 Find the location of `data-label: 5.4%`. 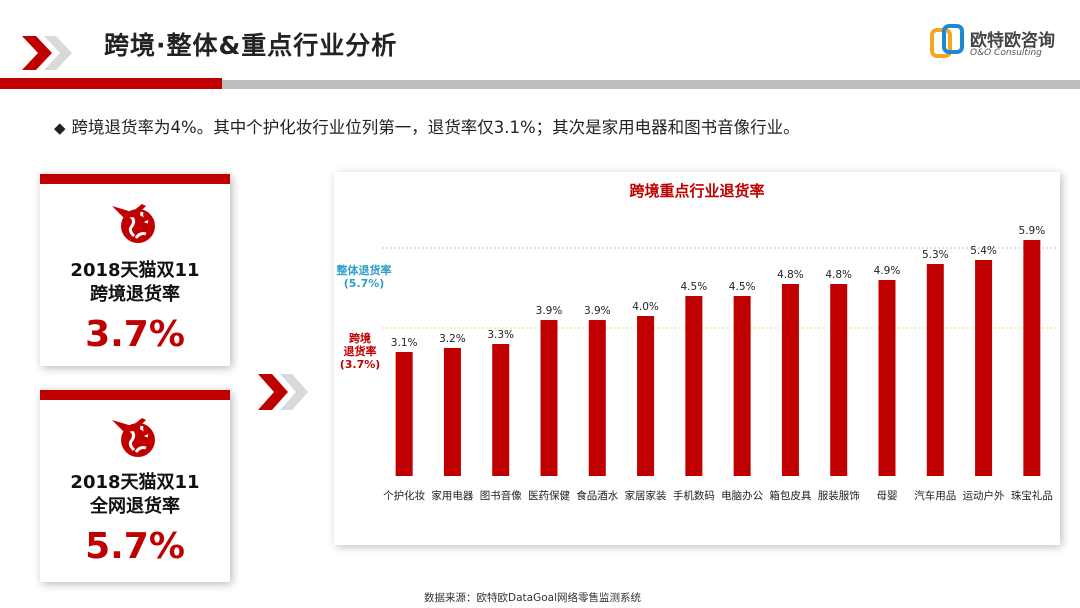

data-label: 5.4% is located at coordinates (983, 251).